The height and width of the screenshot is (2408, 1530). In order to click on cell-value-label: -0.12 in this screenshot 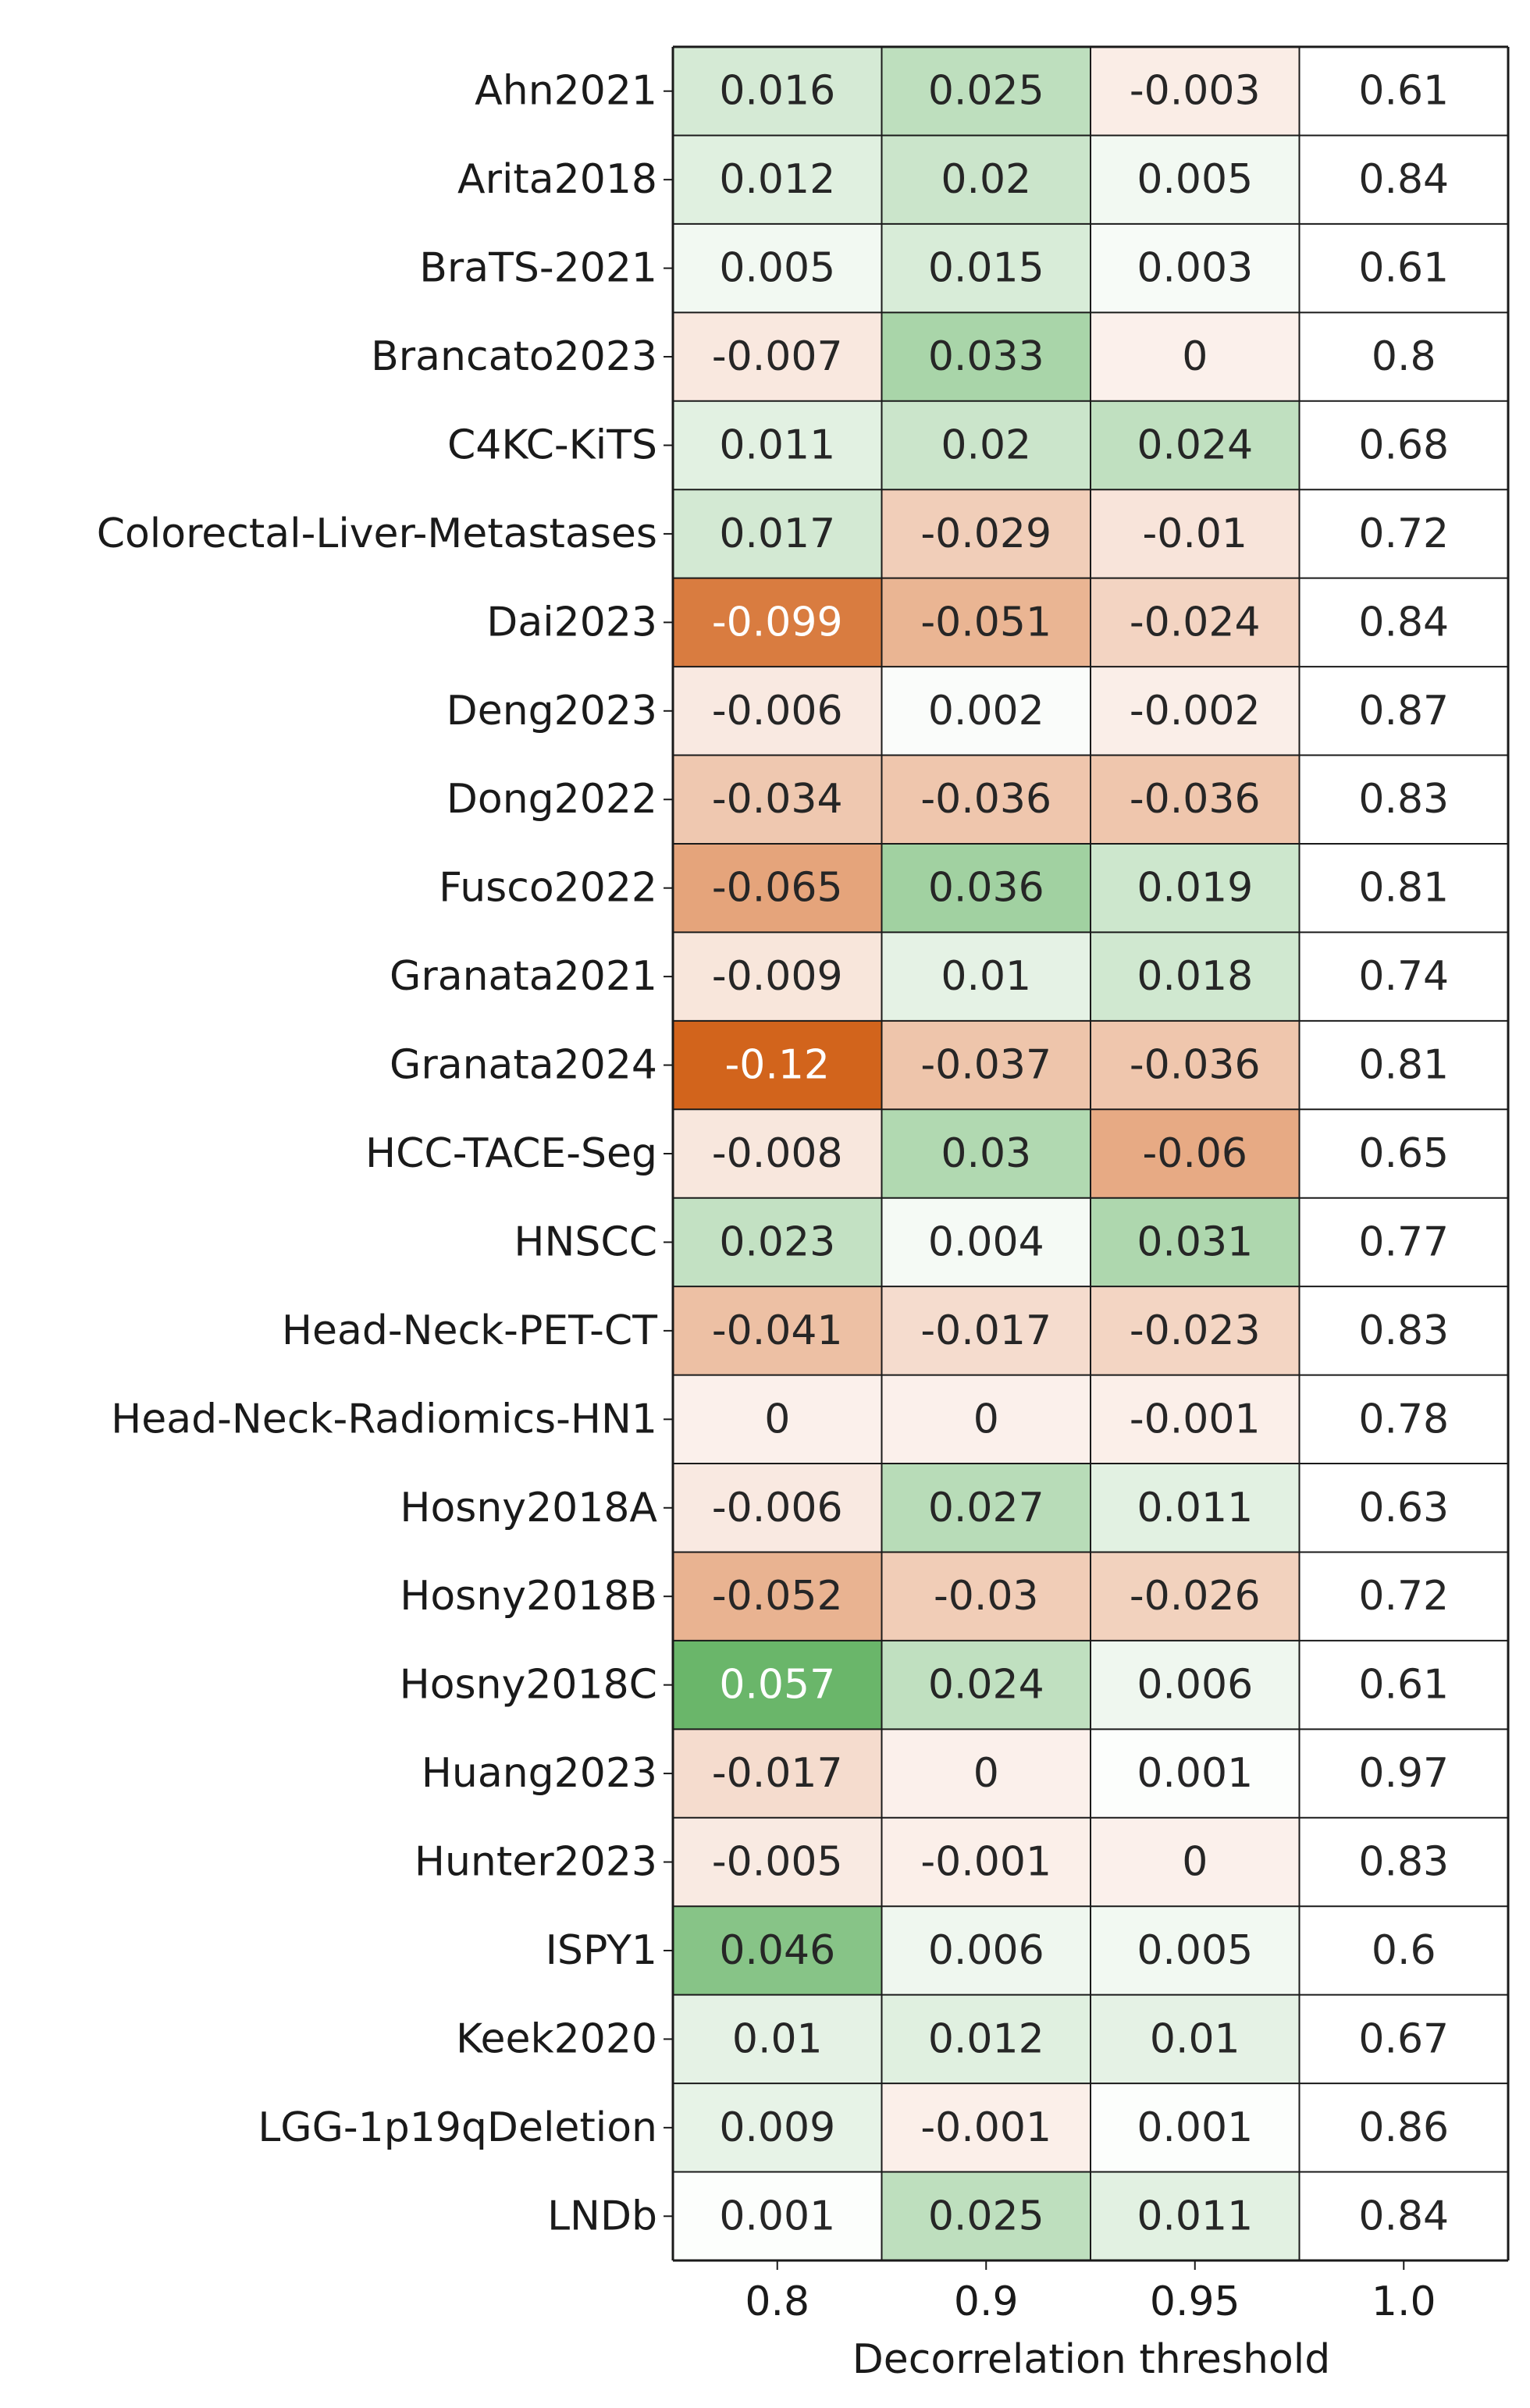, I will do `click(777, 1065)`.